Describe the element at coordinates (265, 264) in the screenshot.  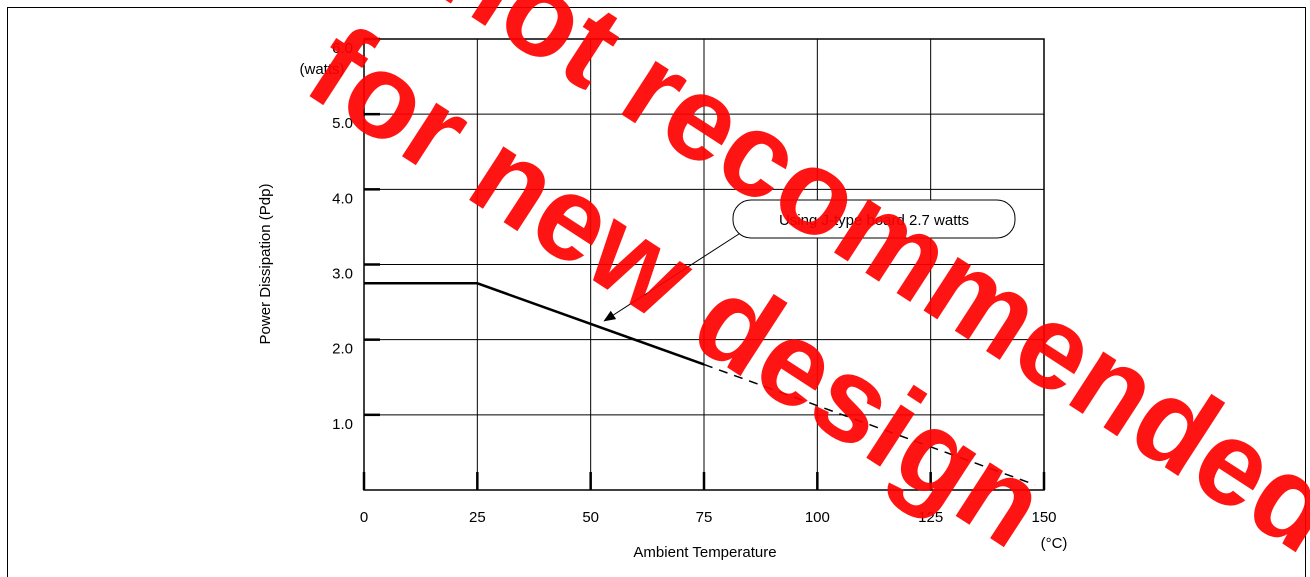
I see `y-axis-label: Power Dissipation (Pdp)` at that location.